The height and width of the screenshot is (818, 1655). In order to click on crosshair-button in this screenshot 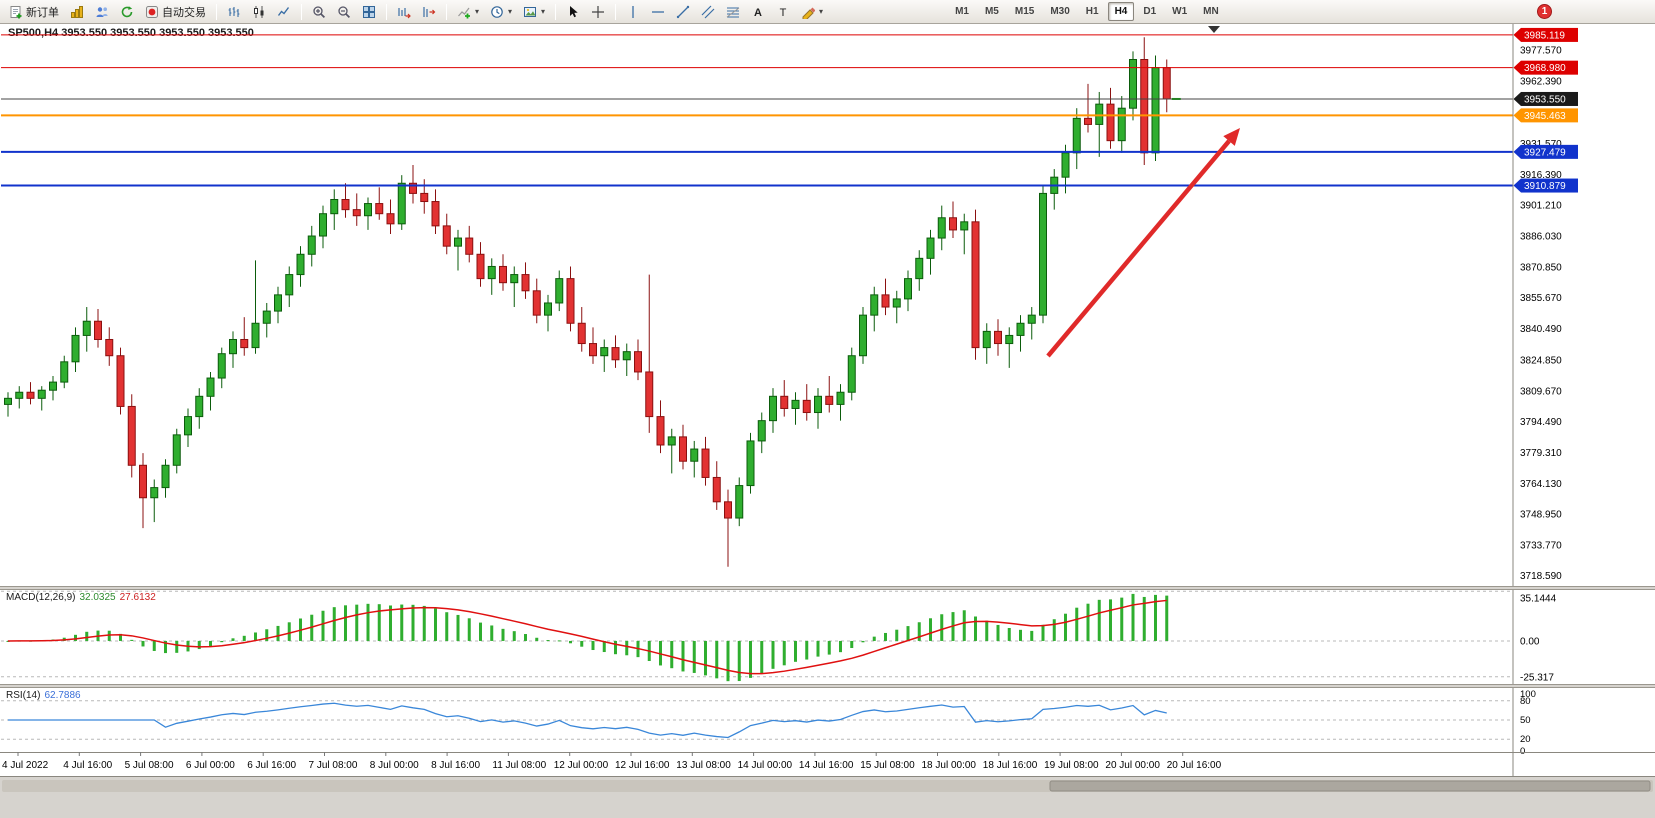, I will do `click(598, 12)`.